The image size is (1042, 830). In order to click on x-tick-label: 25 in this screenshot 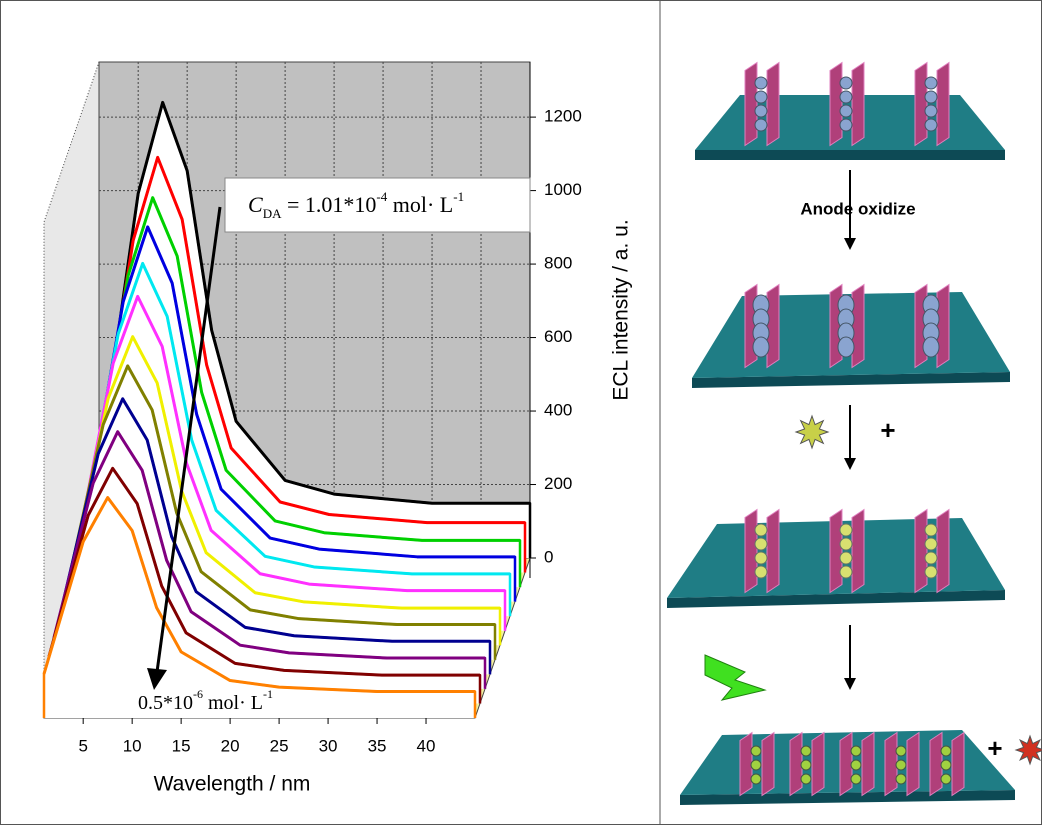, I will do `click(279, 745)`.